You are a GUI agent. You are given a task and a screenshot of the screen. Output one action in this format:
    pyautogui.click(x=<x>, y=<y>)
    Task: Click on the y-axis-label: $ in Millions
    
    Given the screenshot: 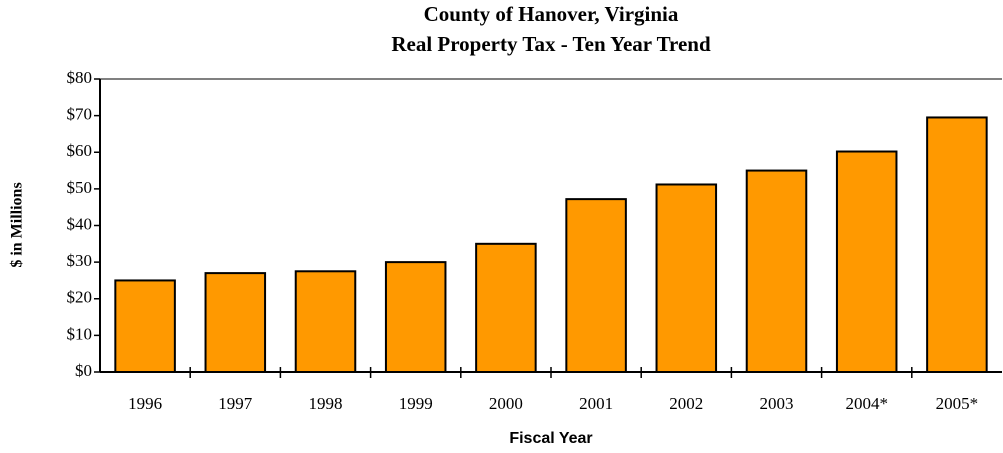 What is the action you would take?
    pyautogui.click(x=17, y=224)
    